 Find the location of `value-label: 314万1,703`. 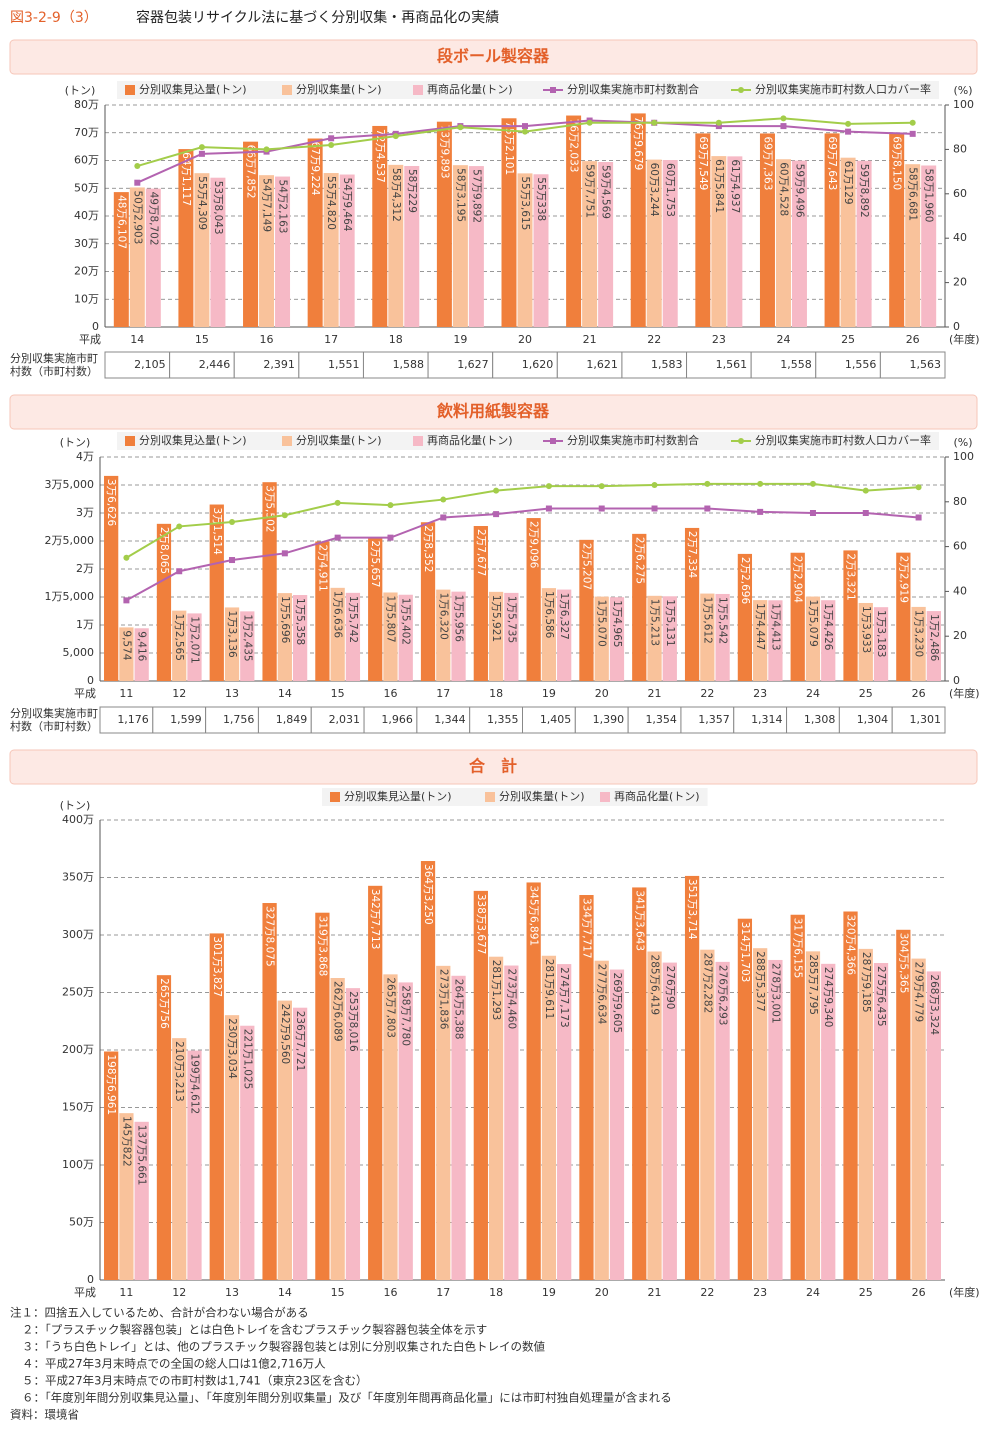

value-label: 314万1,703 is located at coordinates (745, 952).